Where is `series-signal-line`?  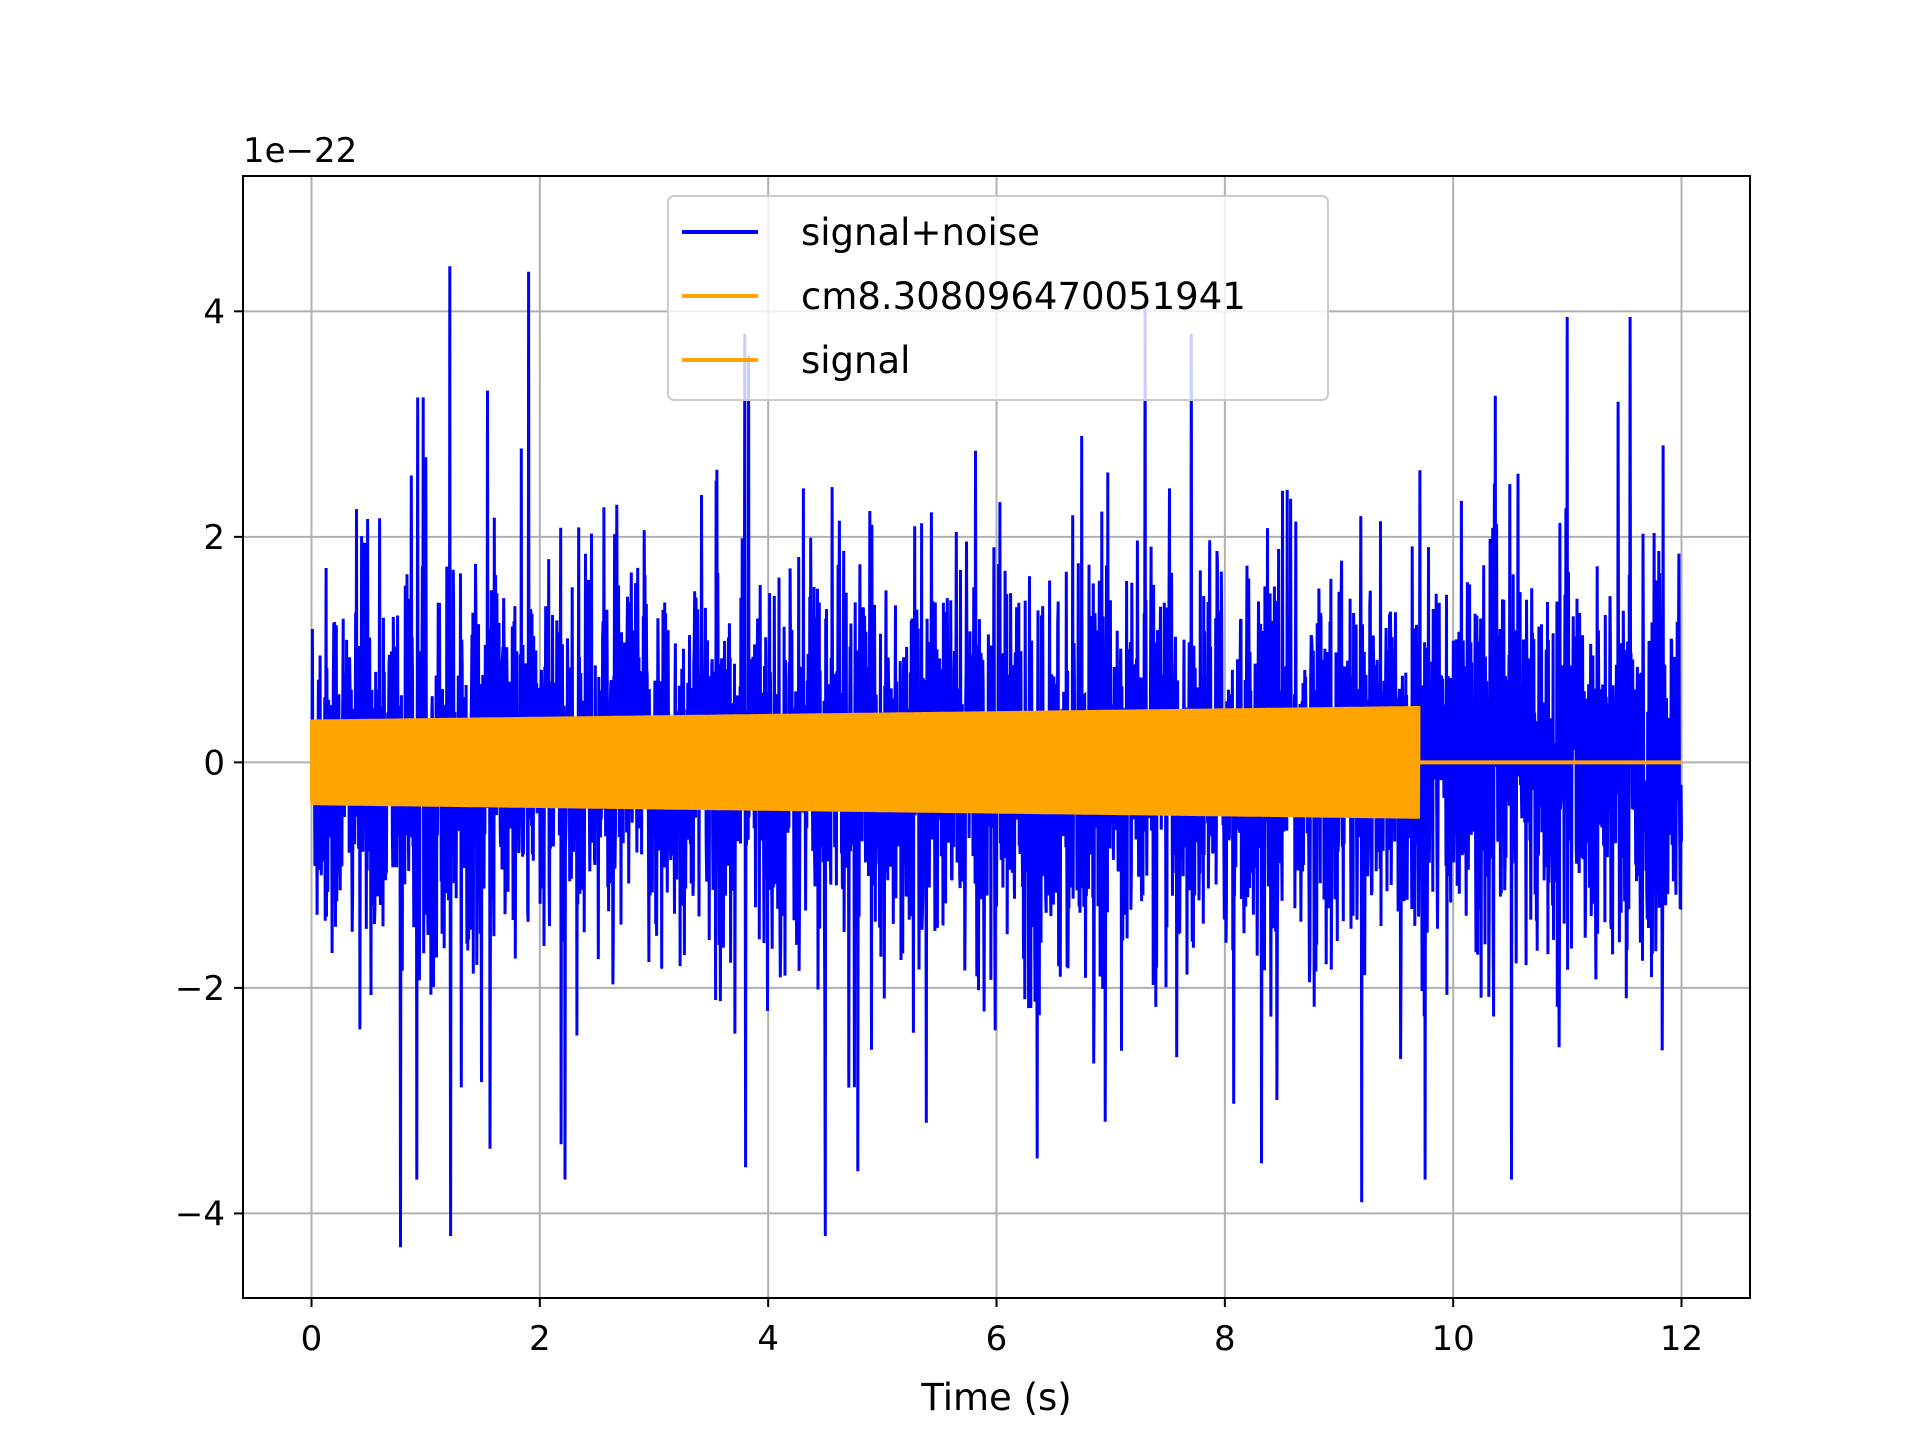
series-signal-line is located at coordinates (996, 762).